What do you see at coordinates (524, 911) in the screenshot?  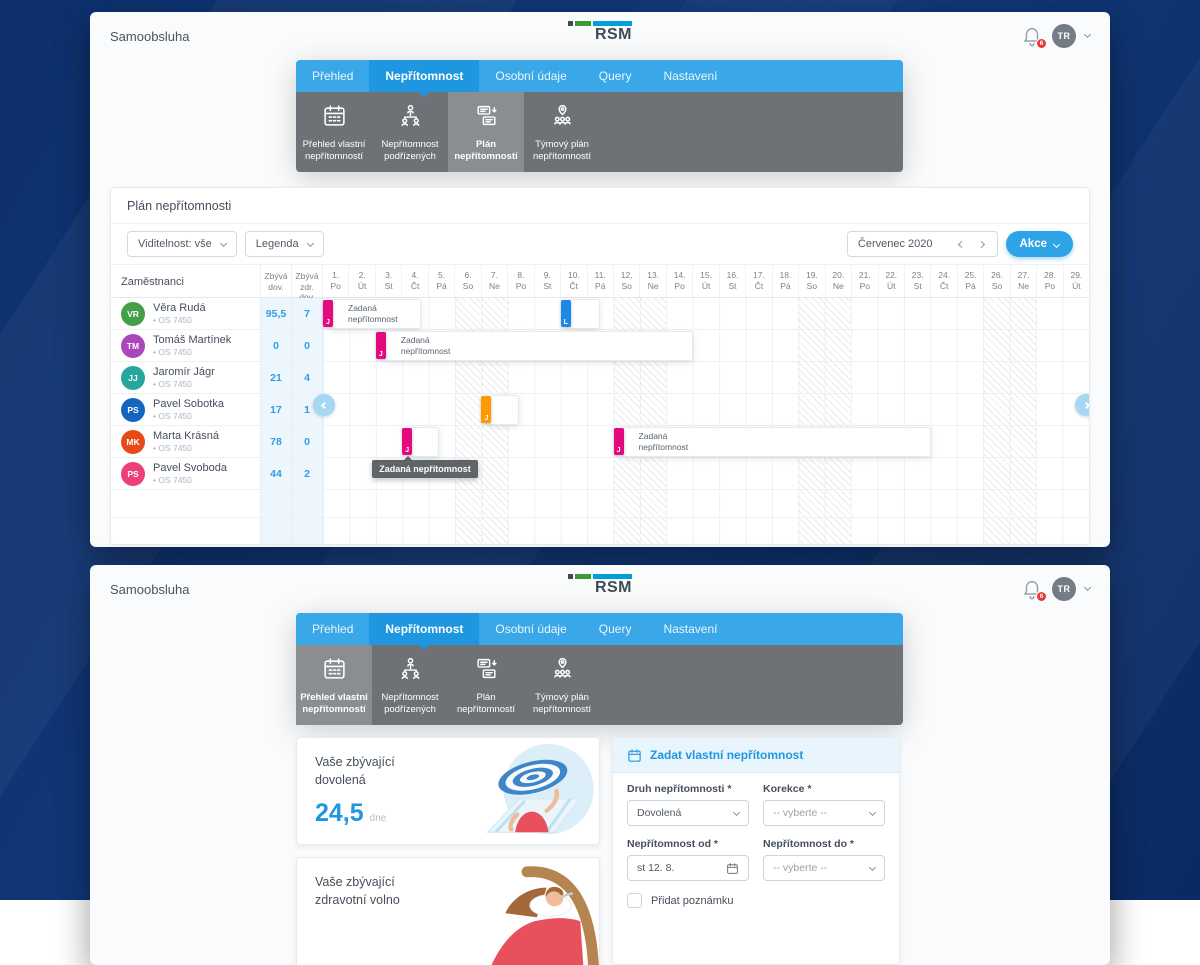 I see `sick-bed-illustration` at bounding box center [524, 911].